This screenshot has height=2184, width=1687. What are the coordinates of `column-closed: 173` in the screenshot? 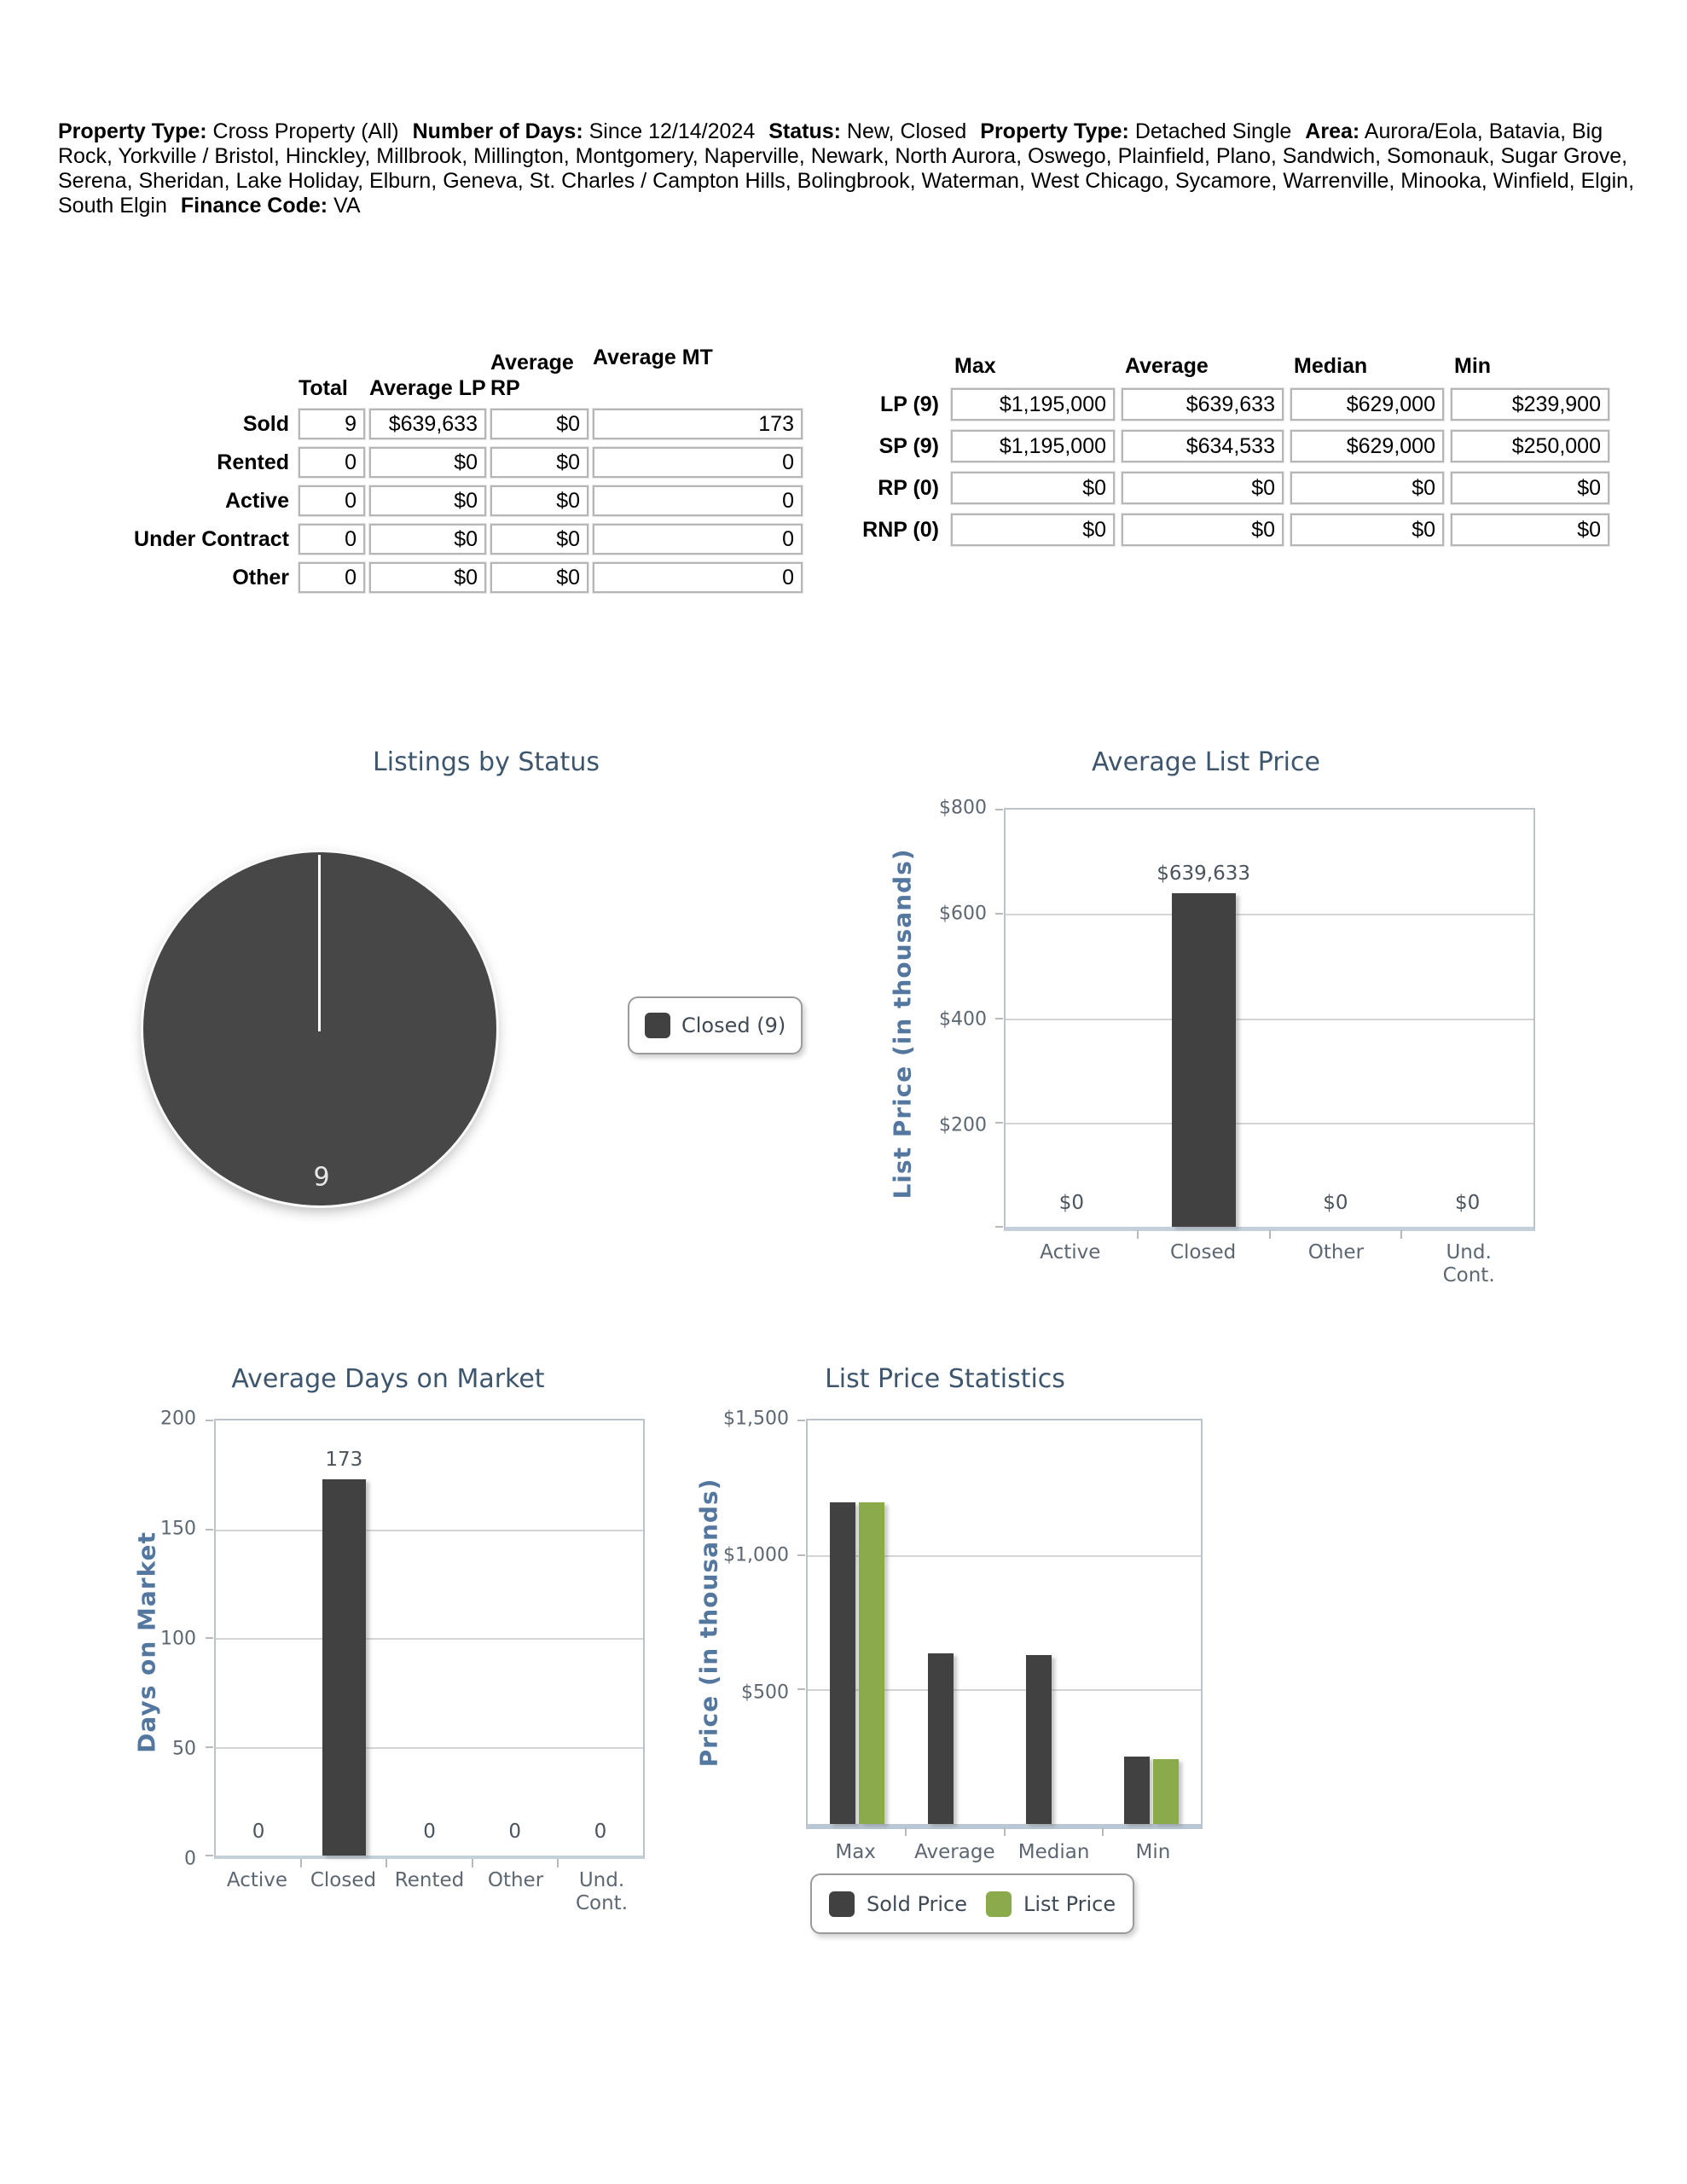 It's located at (343, 1638).